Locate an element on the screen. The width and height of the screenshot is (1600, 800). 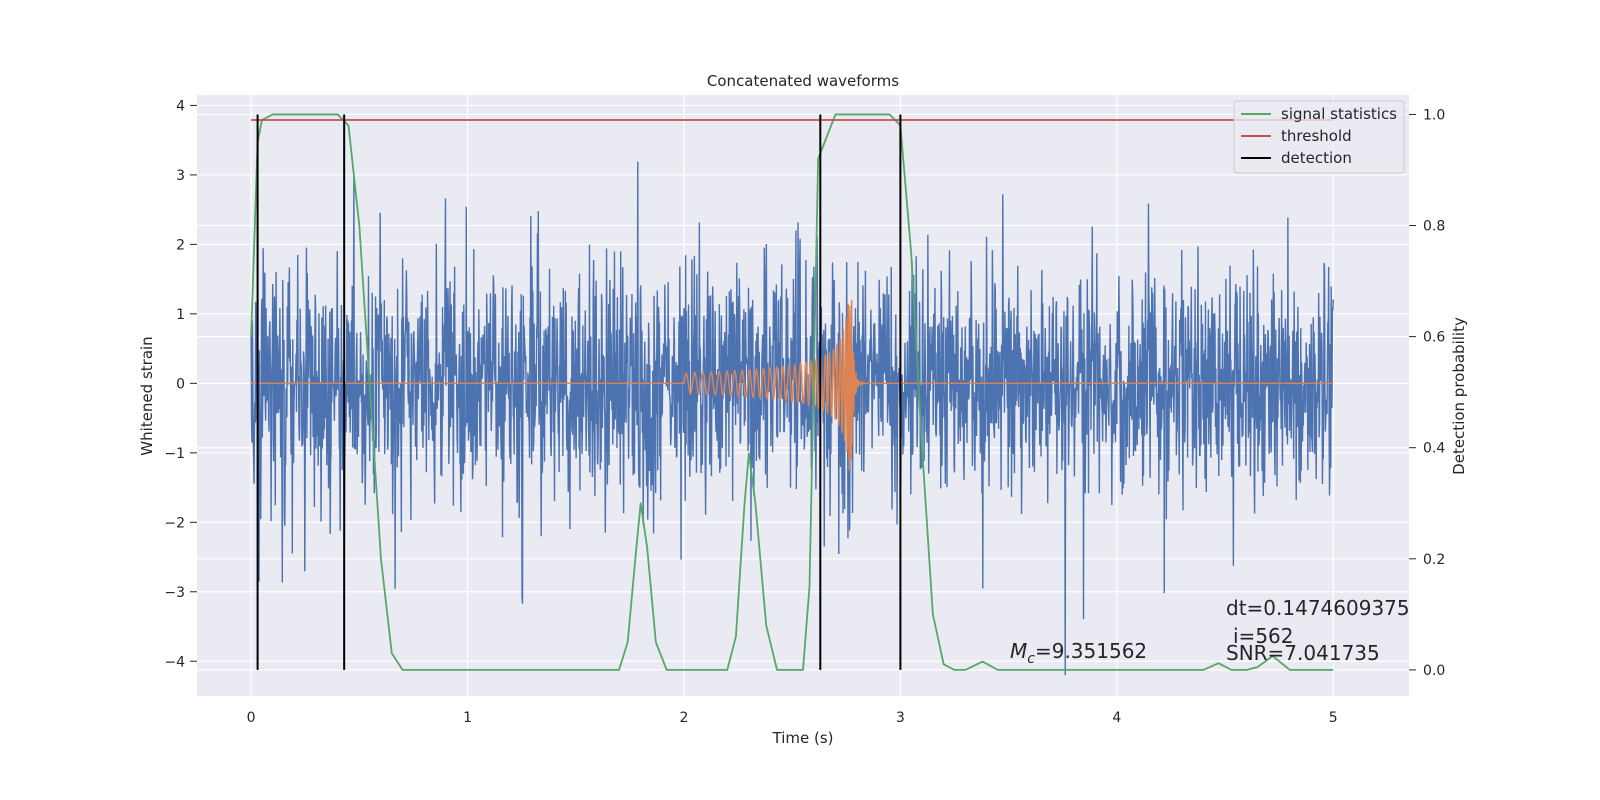
y-axis-ticks: 4 3 2 1 0 −1 −2 −3 −4 is located at coordinates (180, 384).